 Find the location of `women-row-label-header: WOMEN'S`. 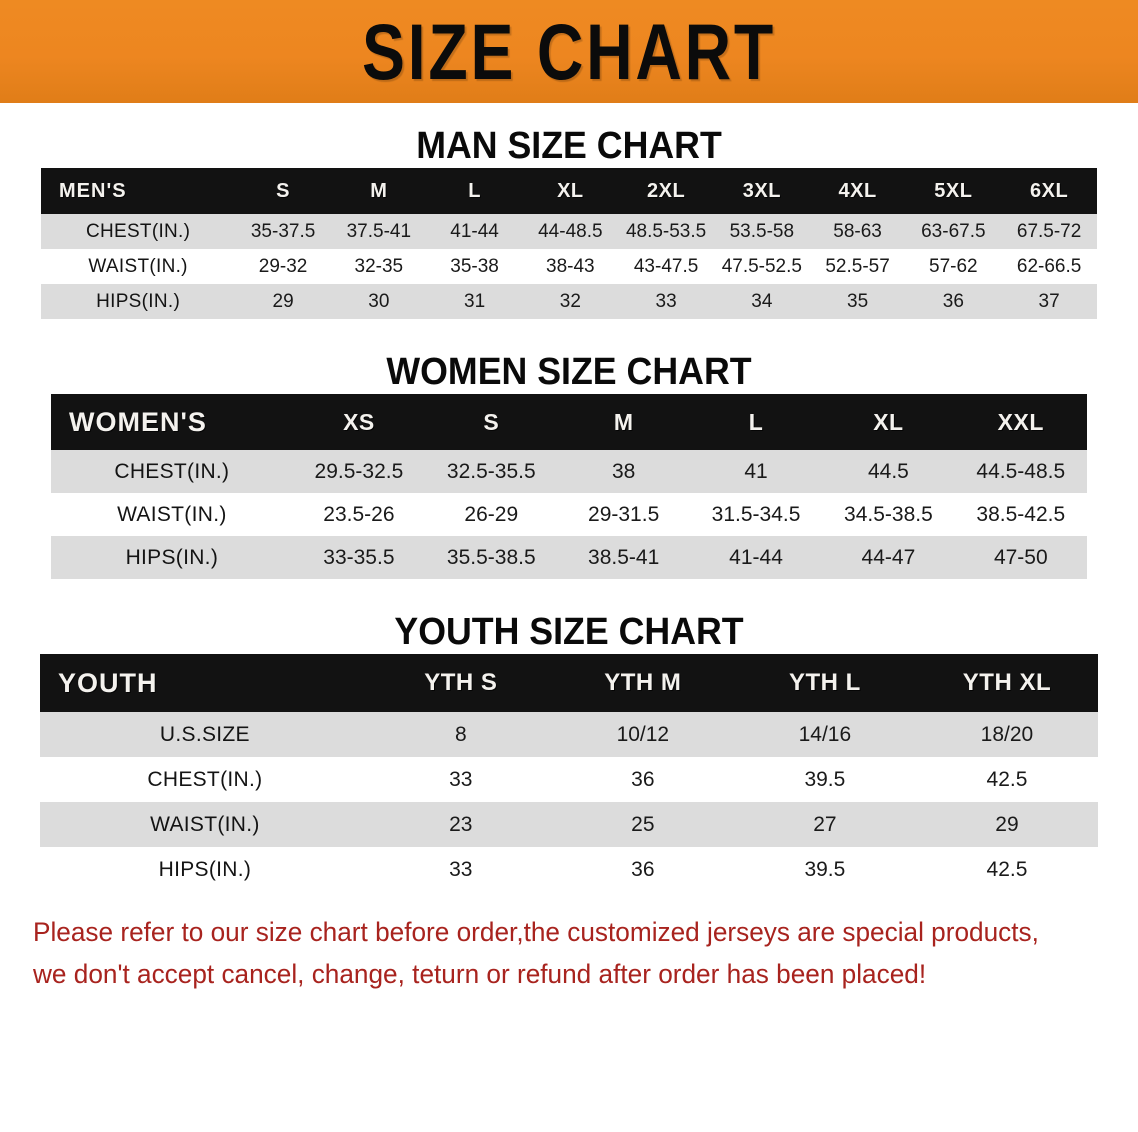

women-row-label-header: WOMEN'S is located at coordinates (172, 422).